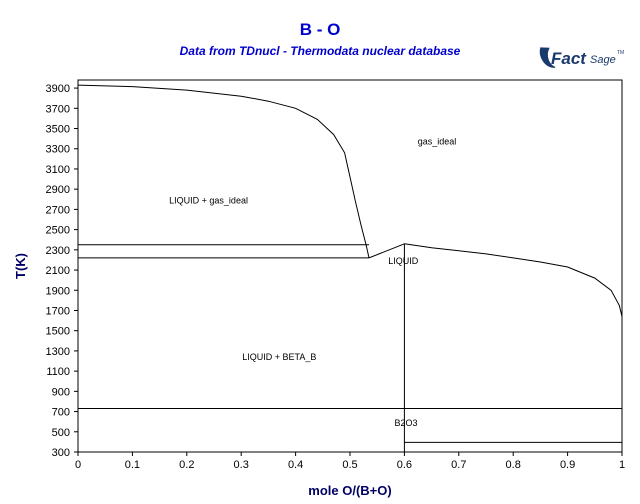  Describe the element at coordinates (61, 453) in the screenshot. I see `y-tick-label: 300` at that location.